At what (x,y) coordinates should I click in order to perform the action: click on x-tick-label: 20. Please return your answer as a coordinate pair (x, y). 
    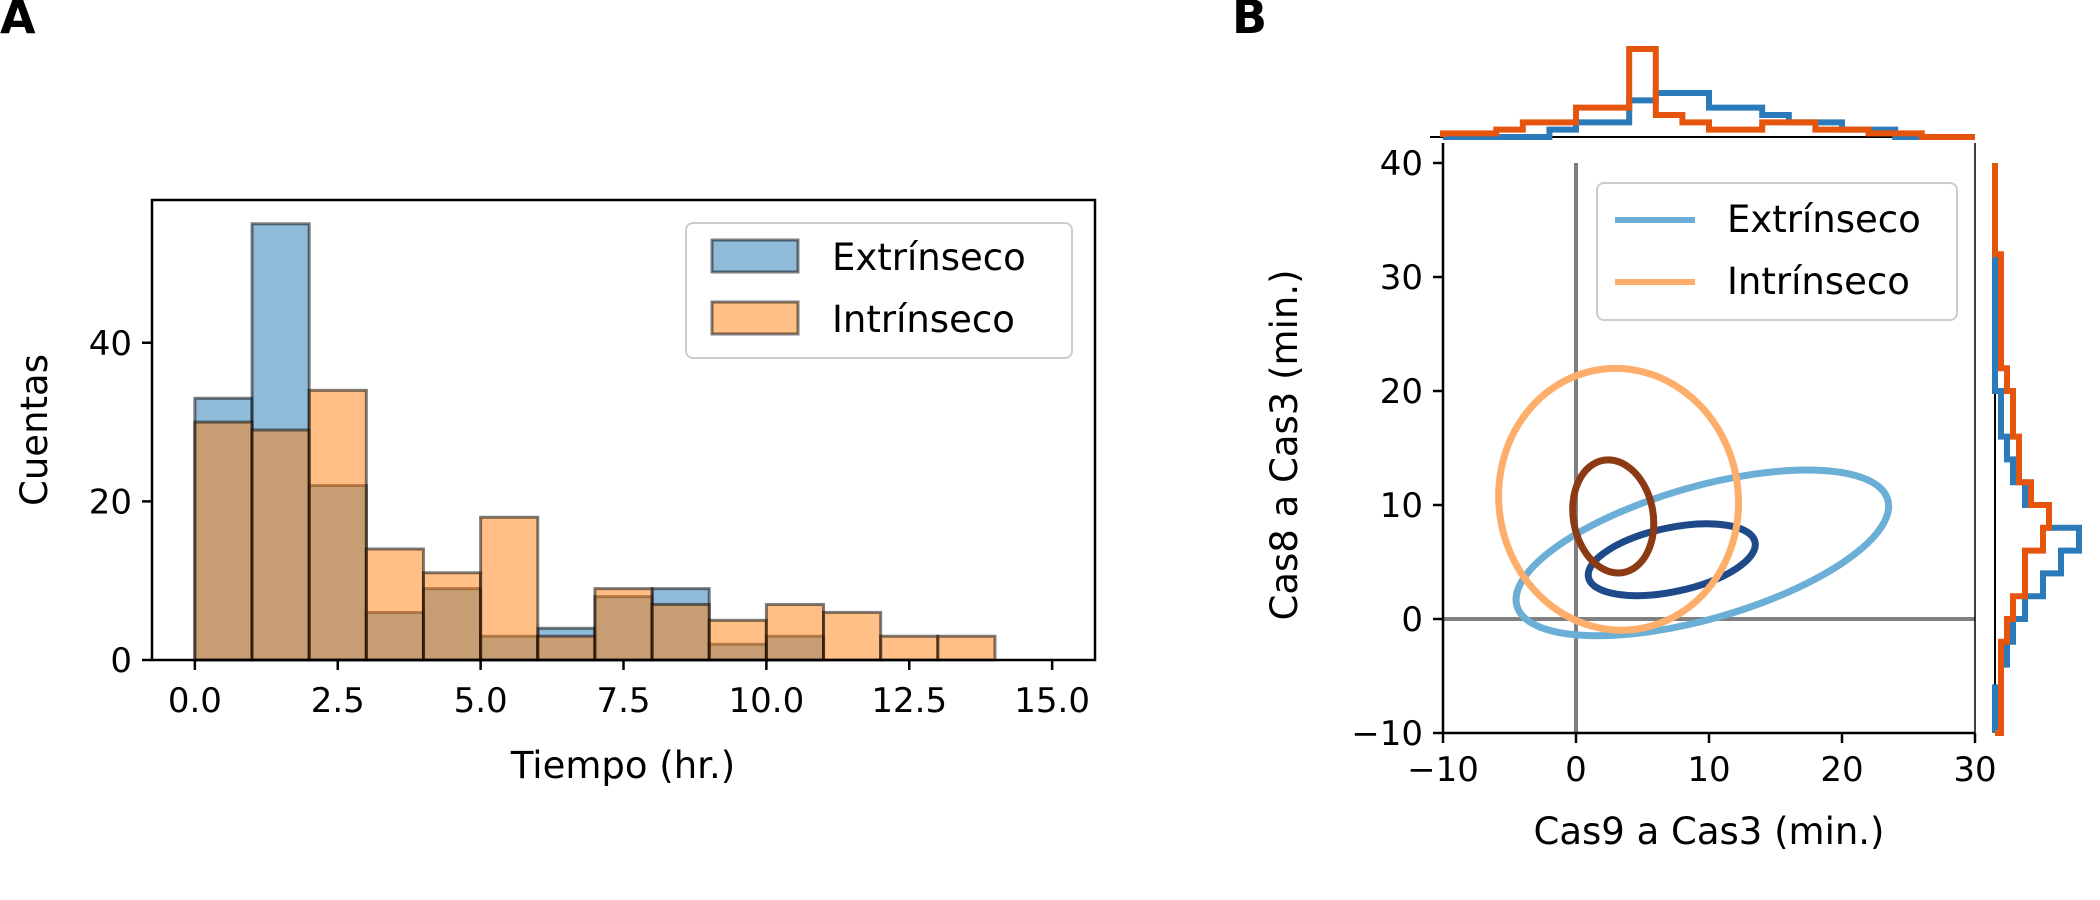
    Looking at the image, I should click on (1841, 770).